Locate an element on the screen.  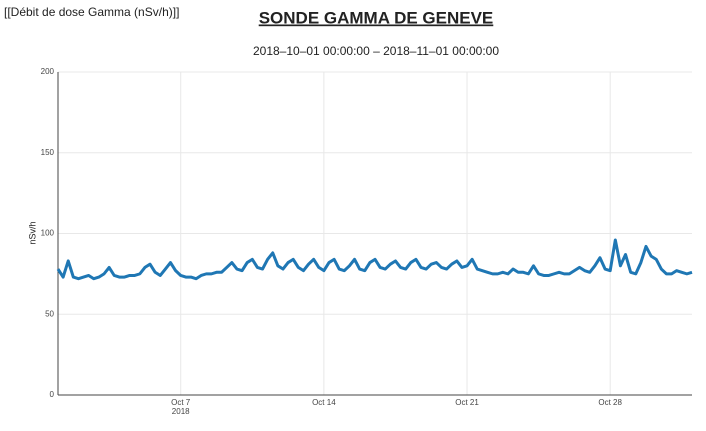
x-tick-label: Oct 28 is located at coordinates (610, 402).